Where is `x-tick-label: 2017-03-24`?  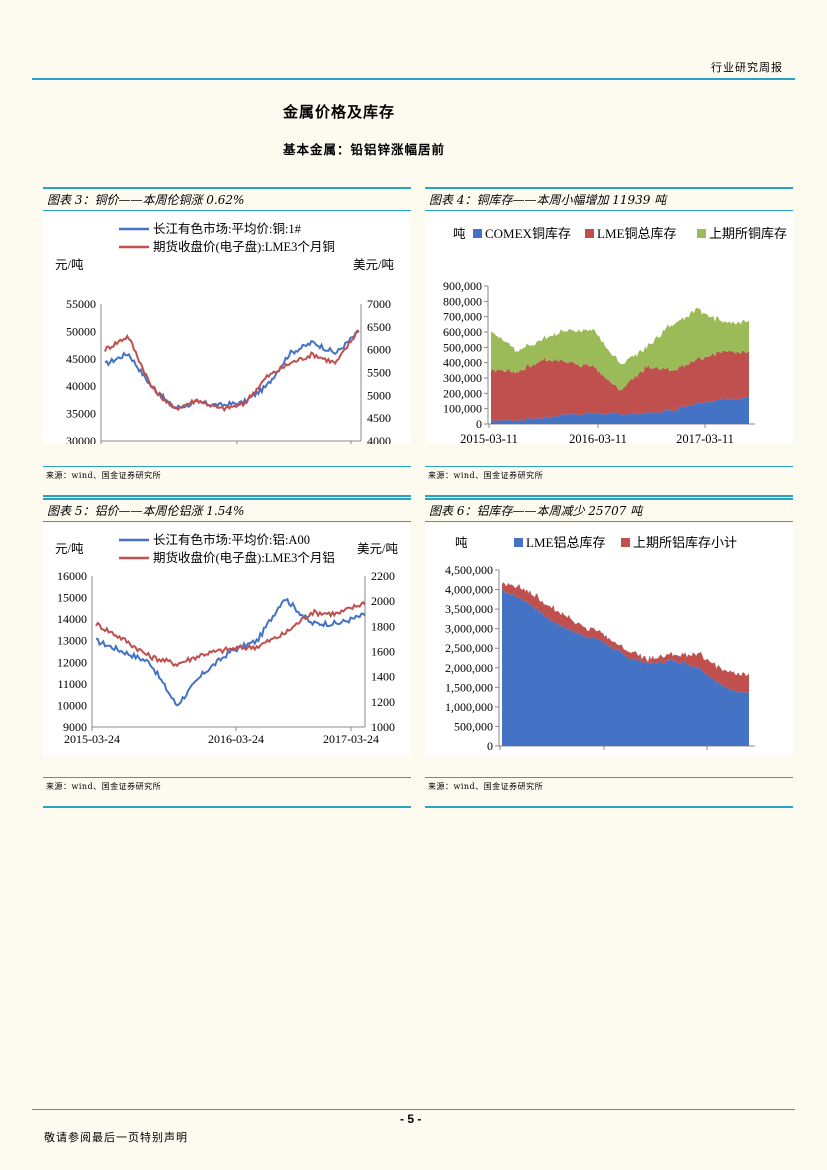
x-tick-label: 2017-03-24 is located at coordinates (351, 739).